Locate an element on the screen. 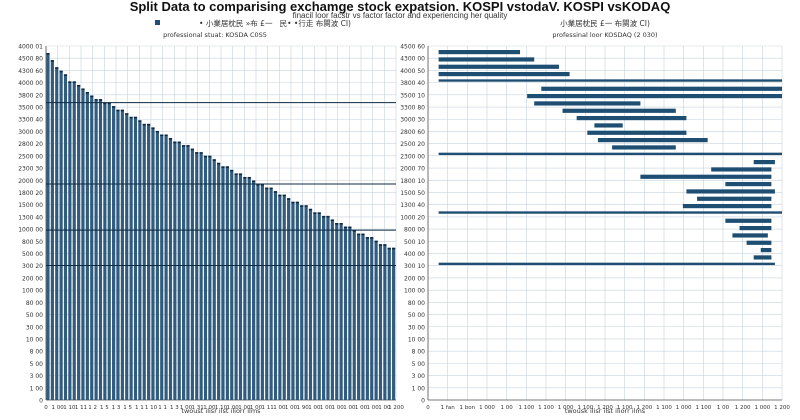 The image size is (800, 420). left-legend-swatch is located at coordinates (157, 22).